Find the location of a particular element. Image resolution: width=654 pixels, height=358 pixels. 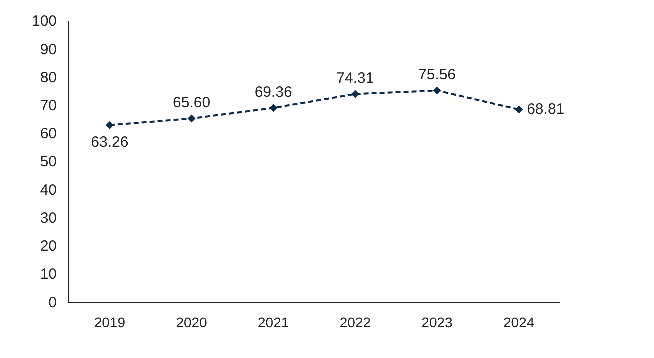

text: 63.26 is located at coordinates (110, 142).